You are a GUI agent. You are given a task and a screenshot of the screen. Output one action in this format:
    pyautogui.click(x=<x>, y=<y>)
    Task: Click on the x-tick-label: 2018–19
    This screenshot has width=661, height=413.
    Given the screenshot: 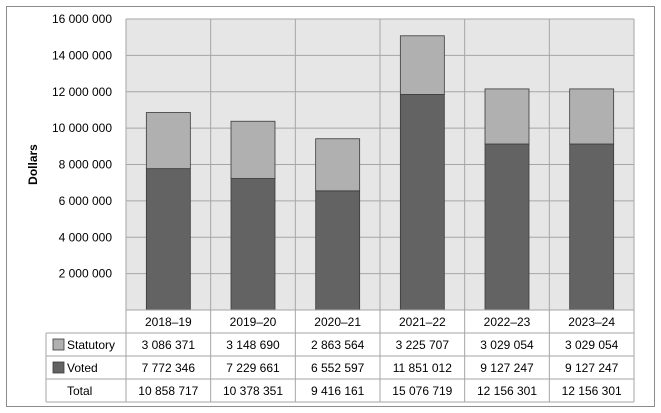 What is the action you would take?
    pyautogui.click(x=168, y=322)
    